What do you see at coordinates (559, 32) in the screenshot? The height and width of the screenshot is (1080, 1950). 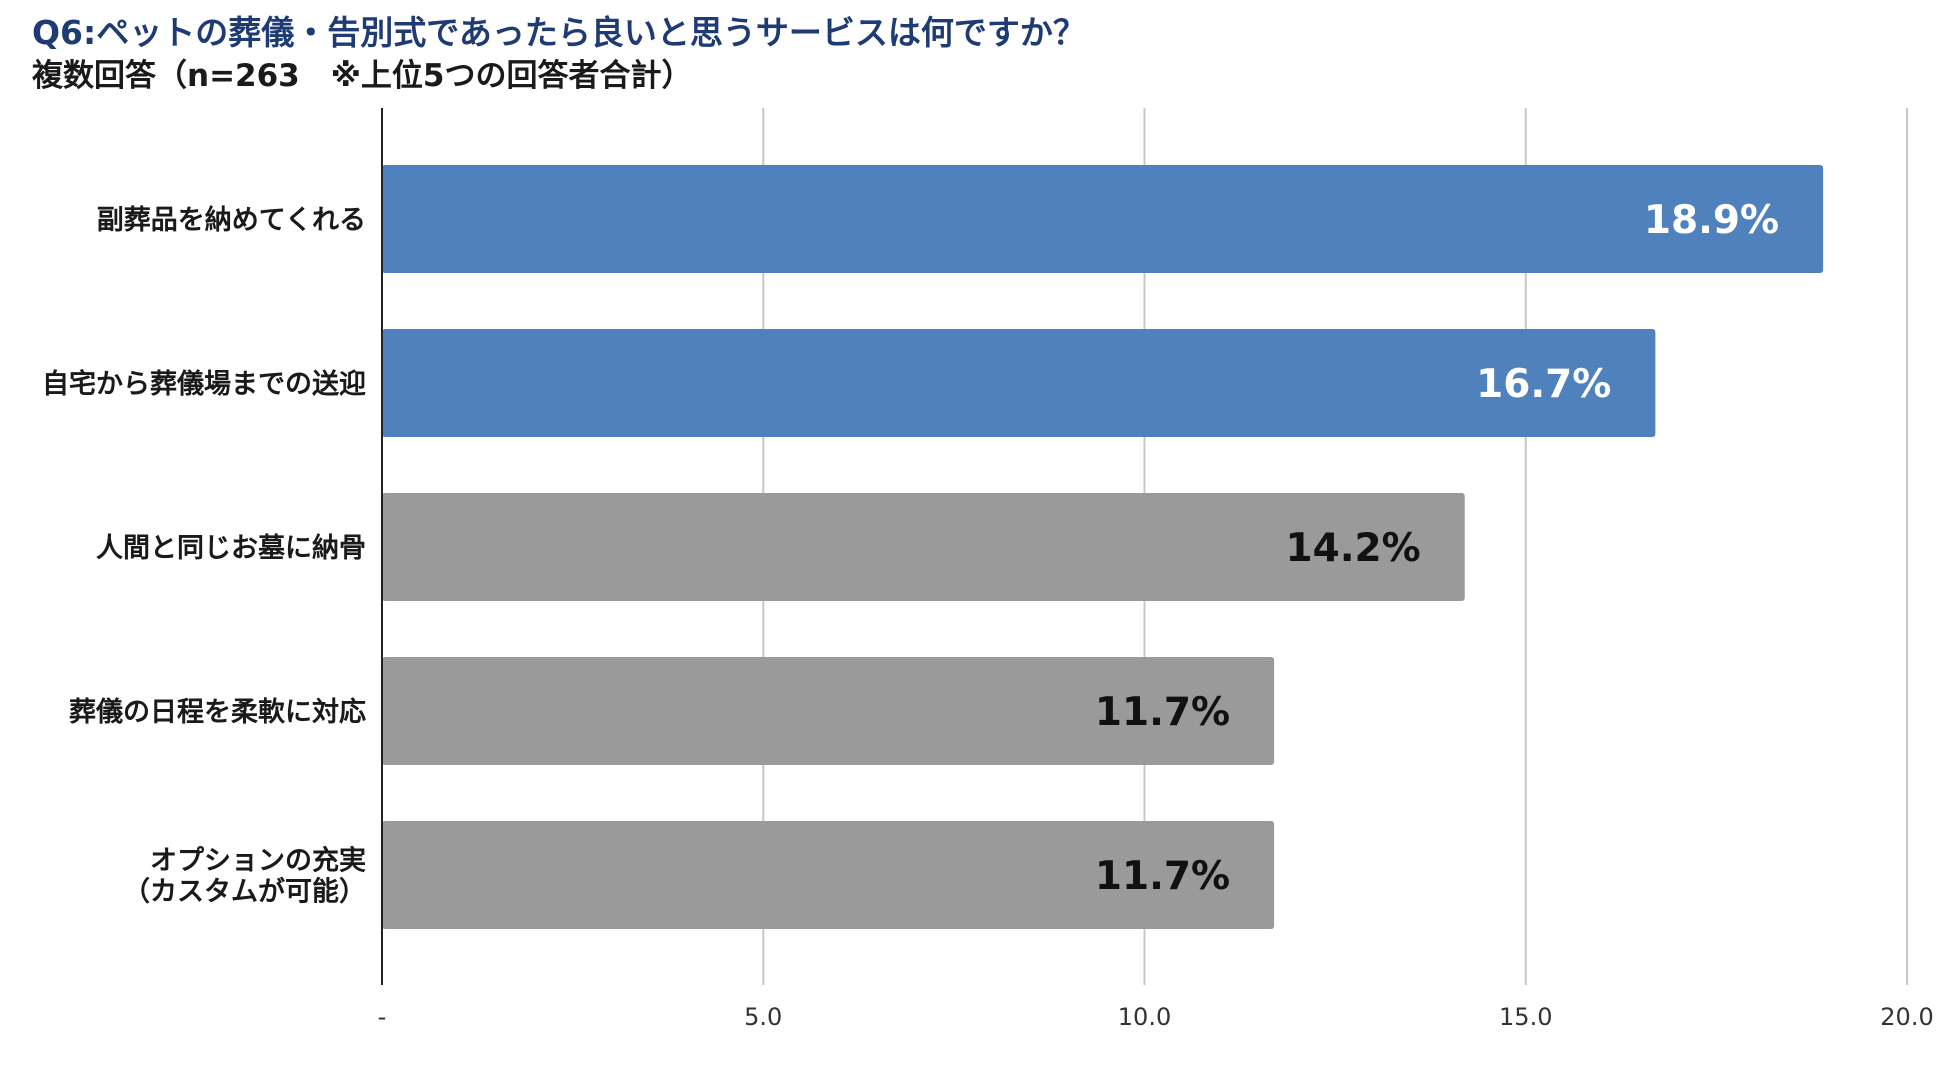 I see `chart-title: Q6:ペットの葬儀・告別式であったら良いと思うサービスは何ですか？` at bounding box center [559, 32].